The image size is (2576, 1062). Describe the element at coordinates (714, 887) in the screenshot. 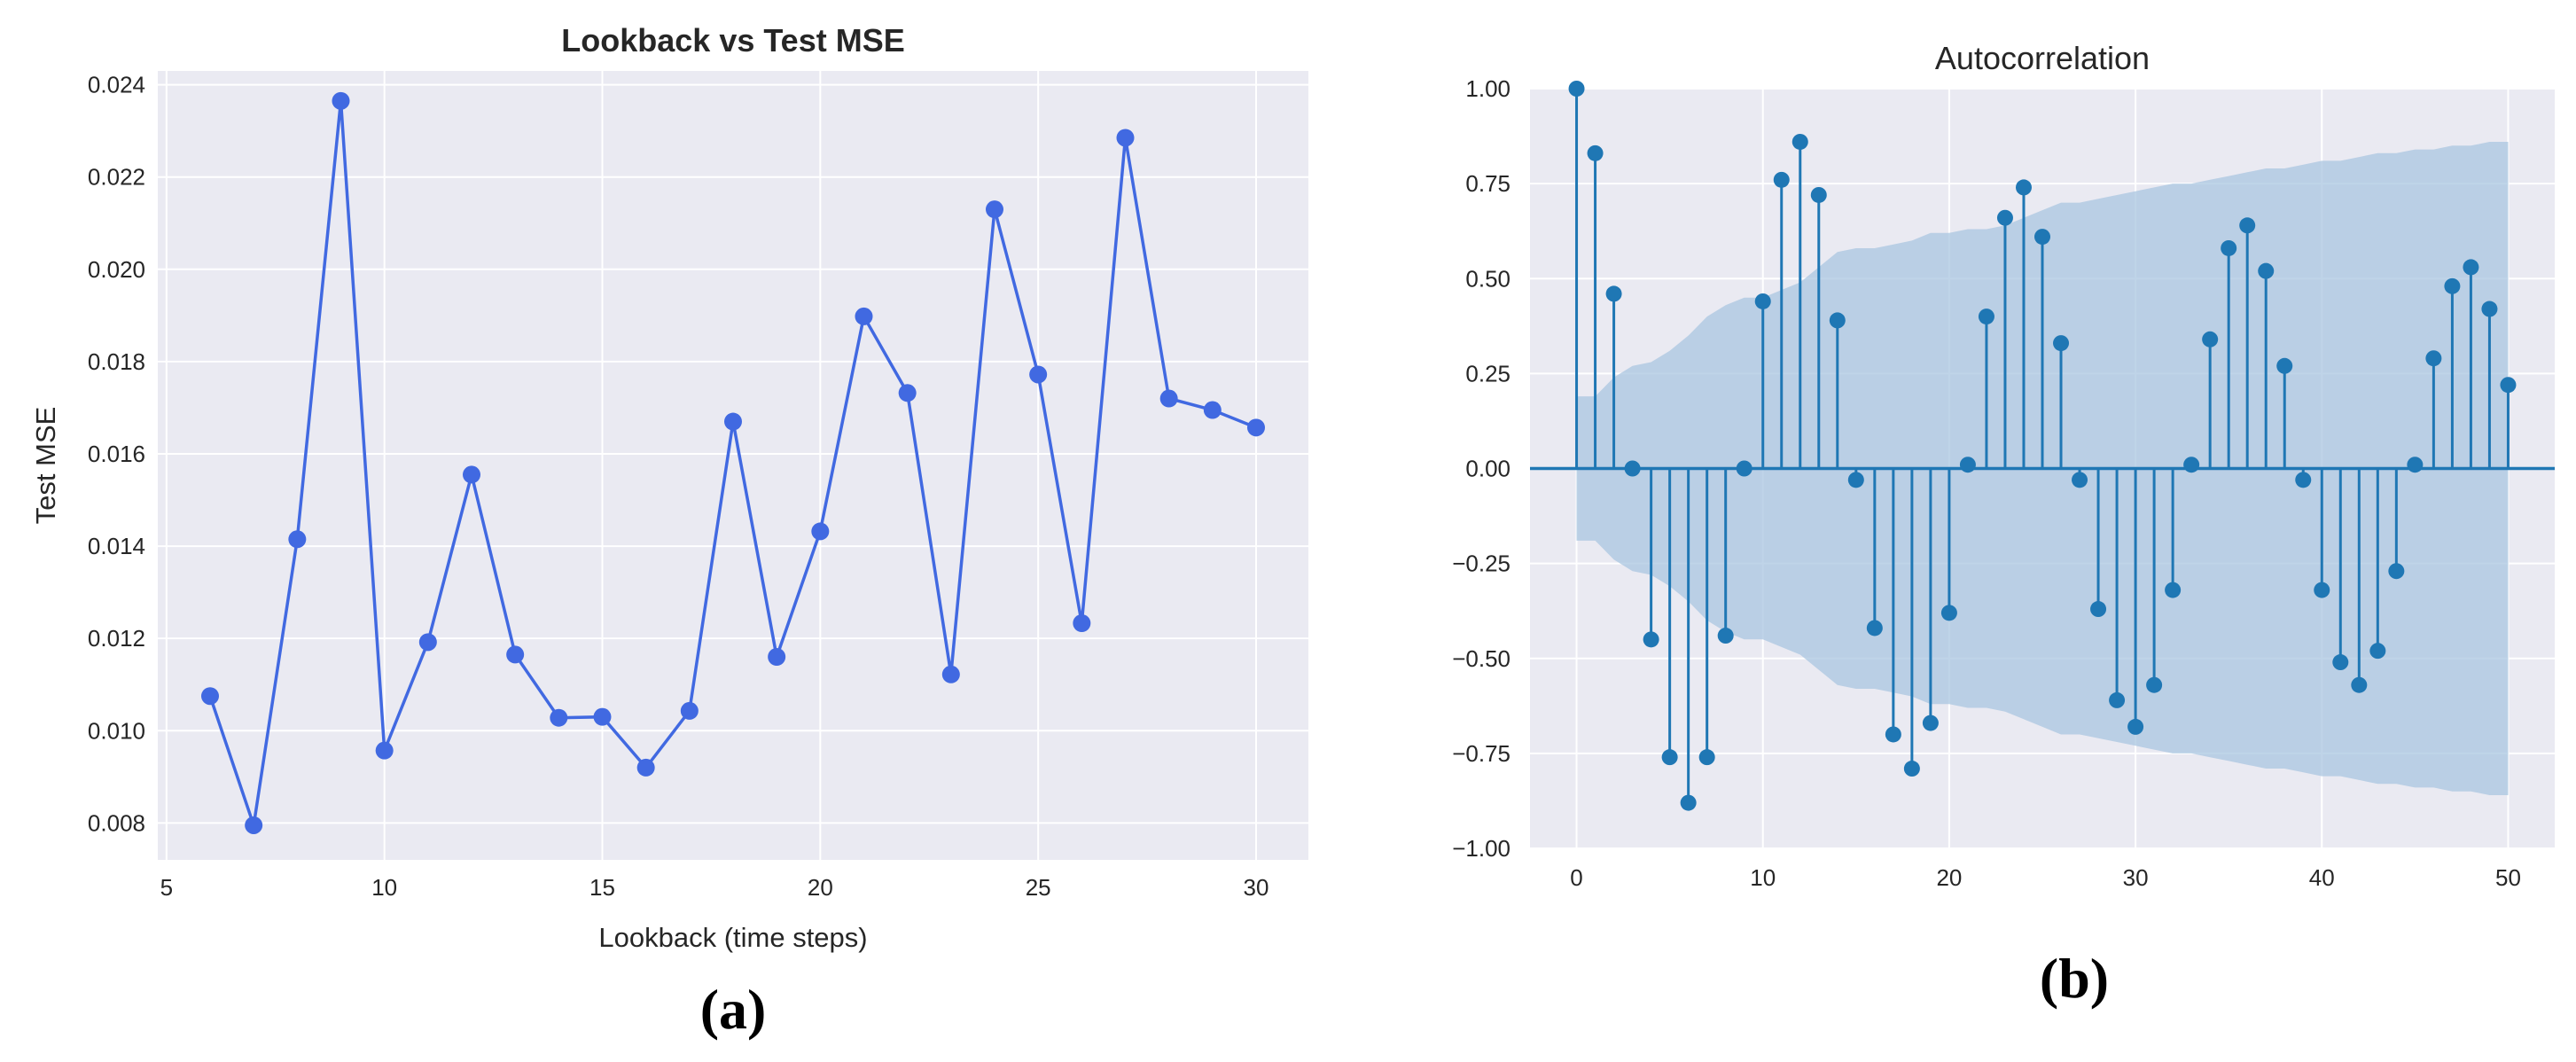

I see `chart-a-x-ticks: 5 10 15 20 25 30` at that location.